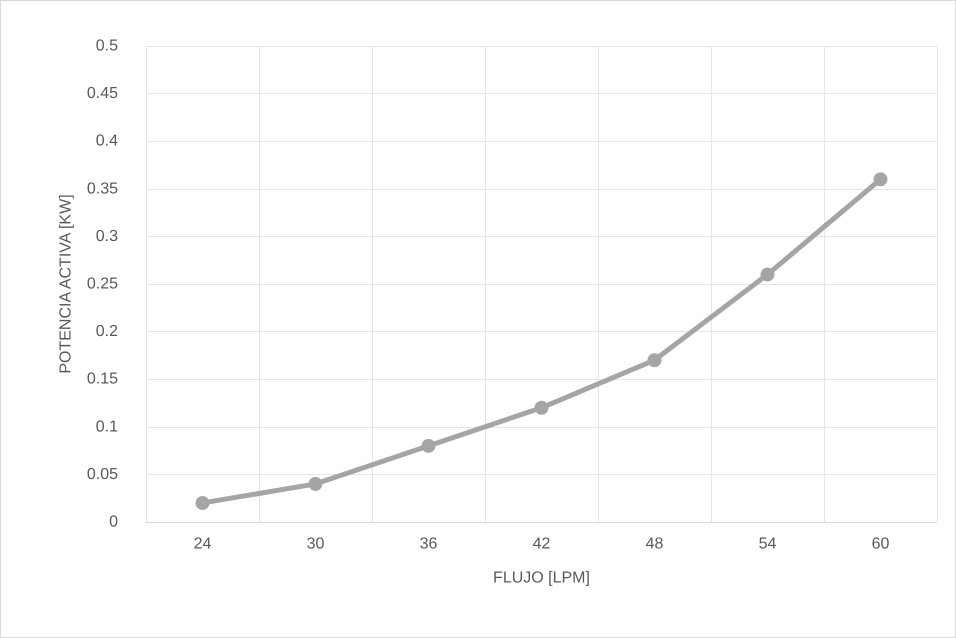 Image resolution: width=956 pixels, height=638 pixels. I want to click on y-tick-label: 0.05, so click(102, 474).